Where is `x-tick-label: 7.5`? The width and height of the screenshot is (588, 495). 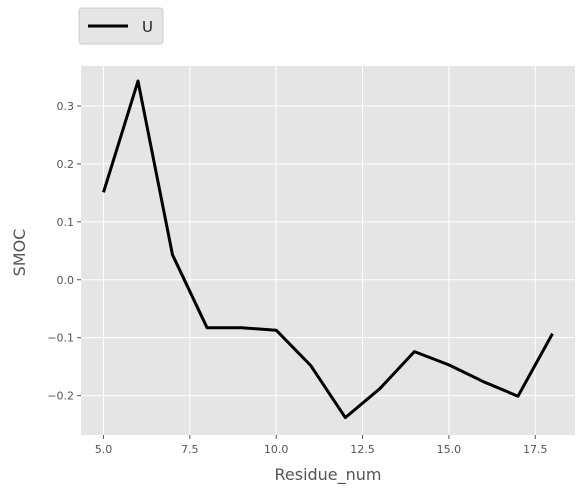
x-tick-label: 7.5 is located at coordinates (190, 449).